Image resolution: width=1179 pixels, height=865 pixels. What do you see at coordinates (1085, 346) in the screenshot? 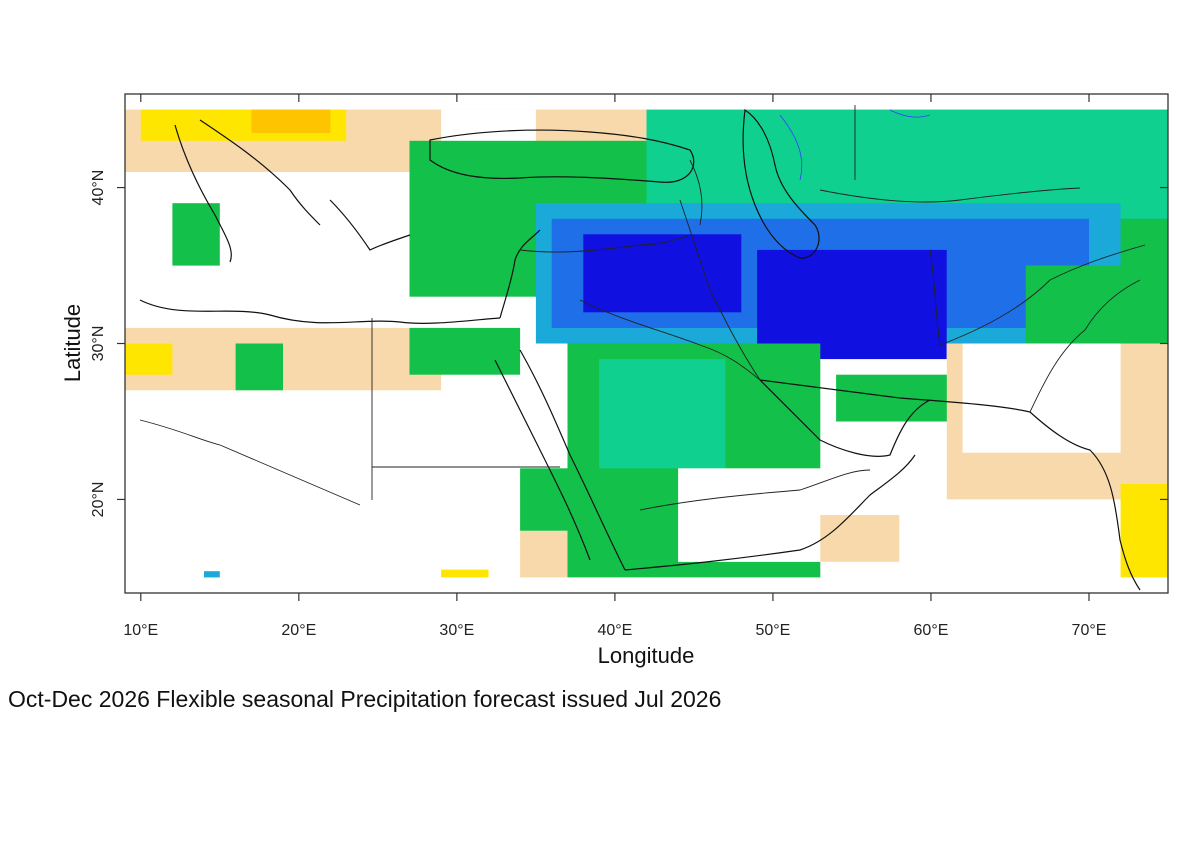
I see `border-india-pak` at bounding box center [1085, 346].